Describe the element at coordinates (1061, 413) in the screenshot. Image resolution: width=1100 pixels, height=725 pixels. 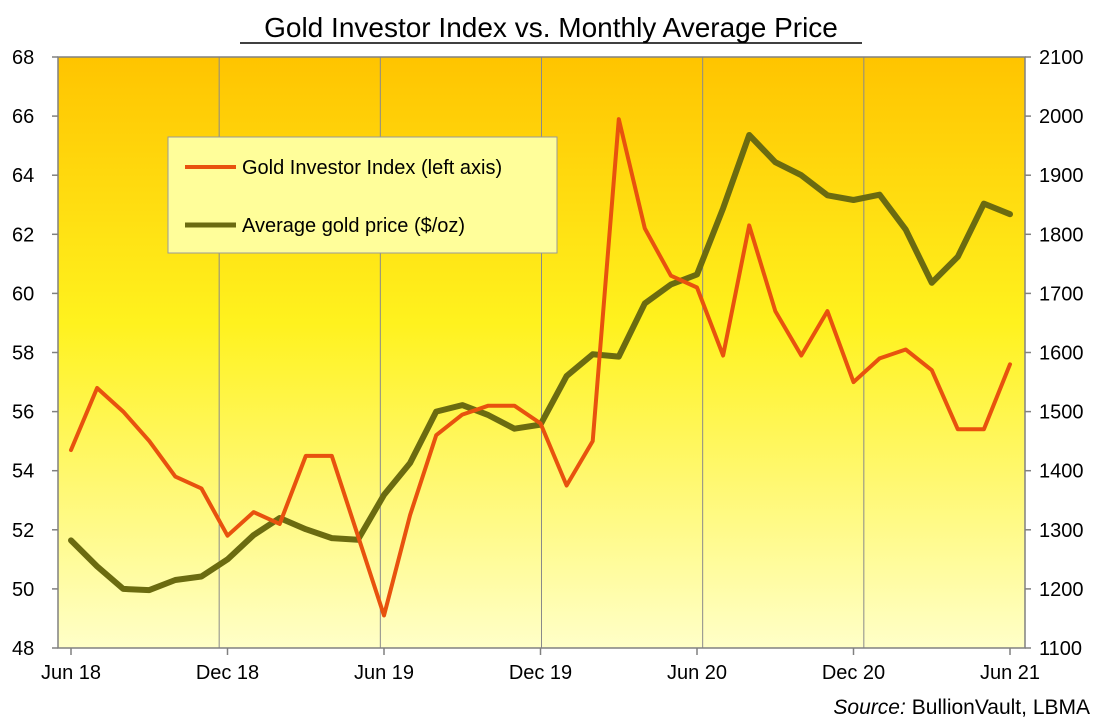
I see `right-tick-label-4: 1500` at that location.